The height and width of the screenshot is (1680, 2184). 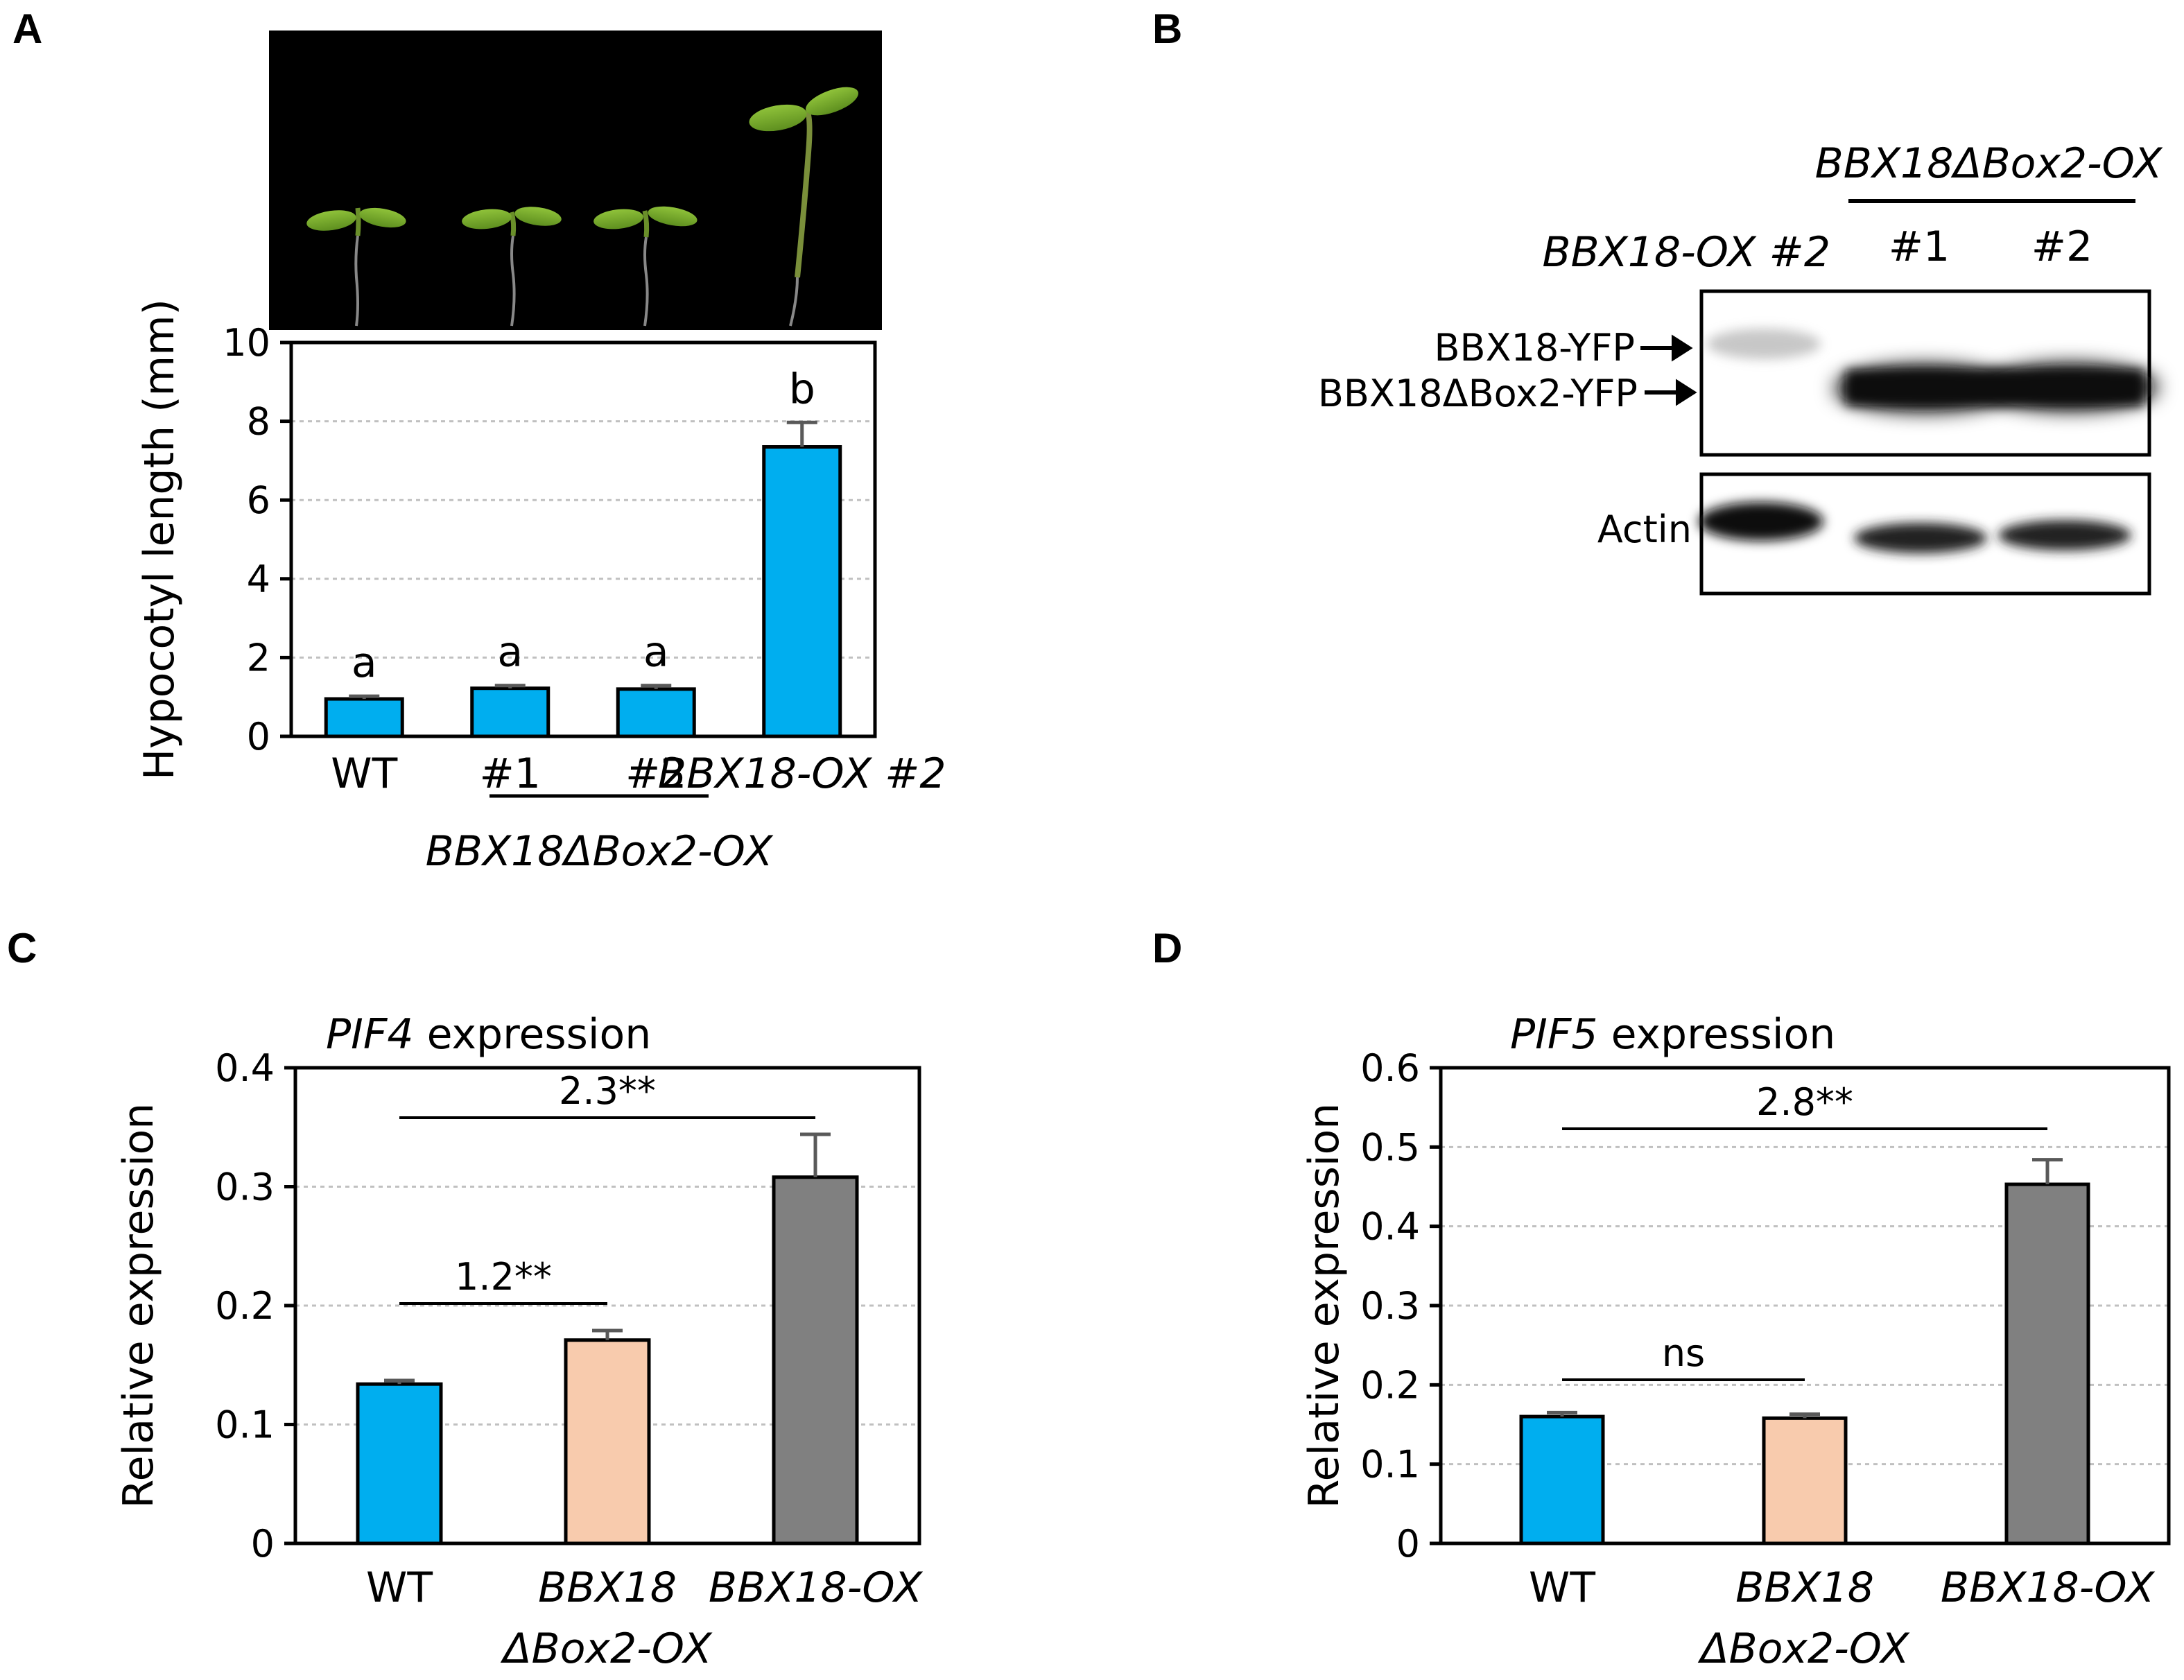 What do you see at coordinates (1915, 527) in the screenshot?
I see `blot-lower-bands` at bounding box center [1915, 527].